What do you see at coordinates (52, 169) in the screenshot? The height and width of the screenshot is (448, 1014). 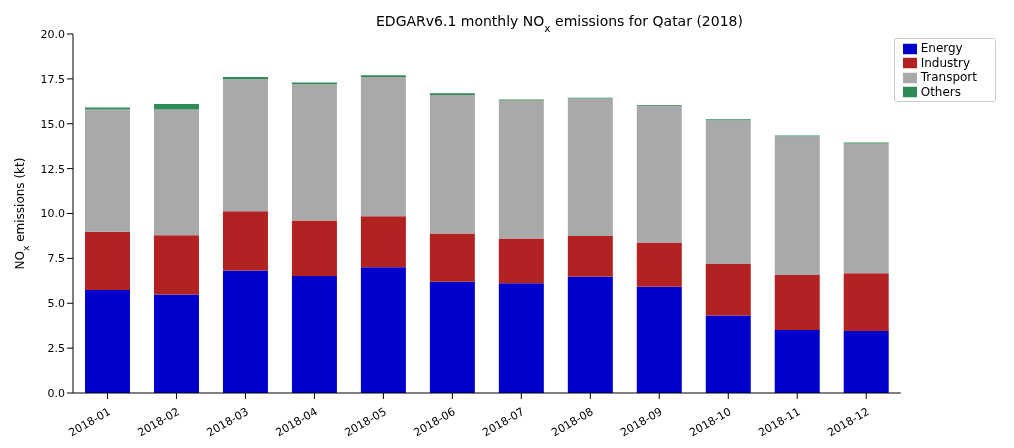 I see `y-tick-label: 12.5` at bounding box center [52, 169].